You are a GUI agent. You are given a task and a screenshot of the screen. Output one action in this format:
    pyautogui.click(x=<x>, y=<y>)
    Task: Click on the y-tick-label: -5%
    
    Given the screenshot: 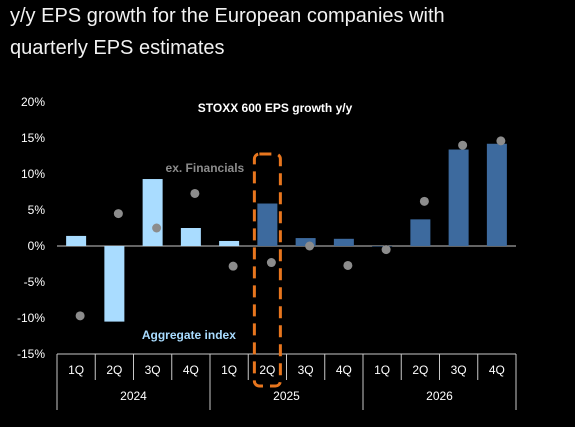 What is the action you would take?
    pyautogui.click(x=35, y=282)
    